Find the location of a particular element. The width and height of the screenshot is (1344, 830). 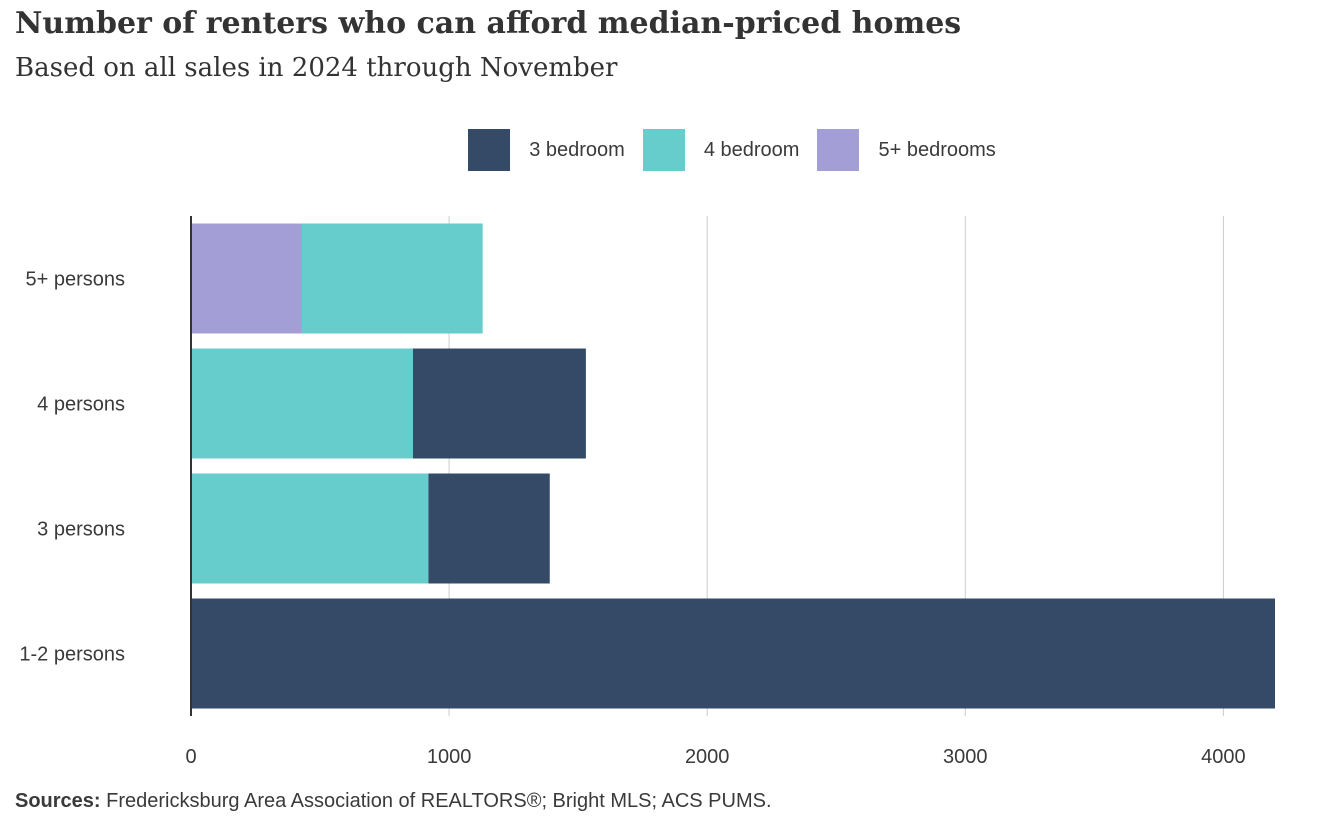

legend-item-5-bedrooms: 5+ bedrooms is located at coordinates (906, 150).